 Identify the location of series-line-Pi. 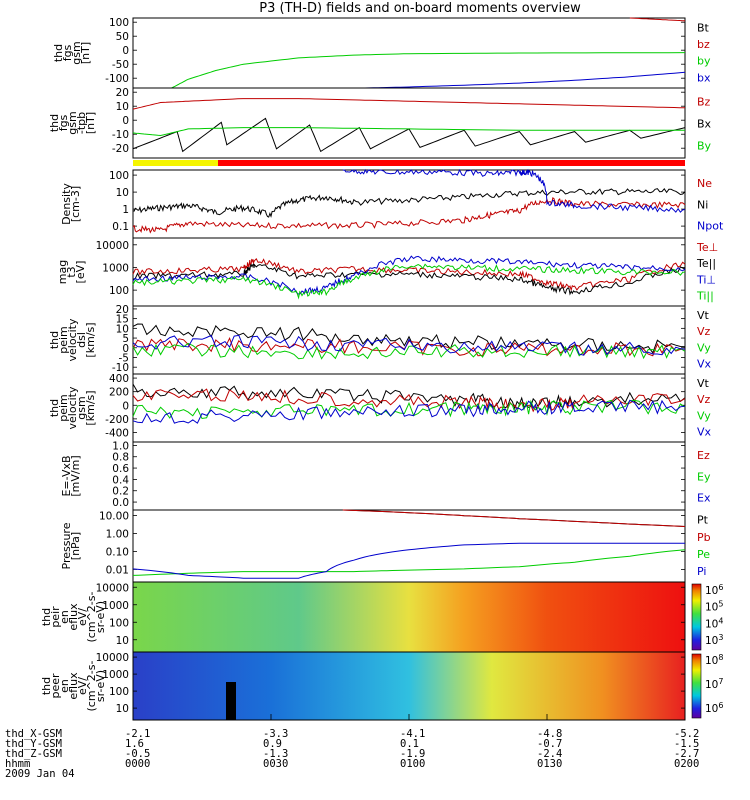
(408, 560).